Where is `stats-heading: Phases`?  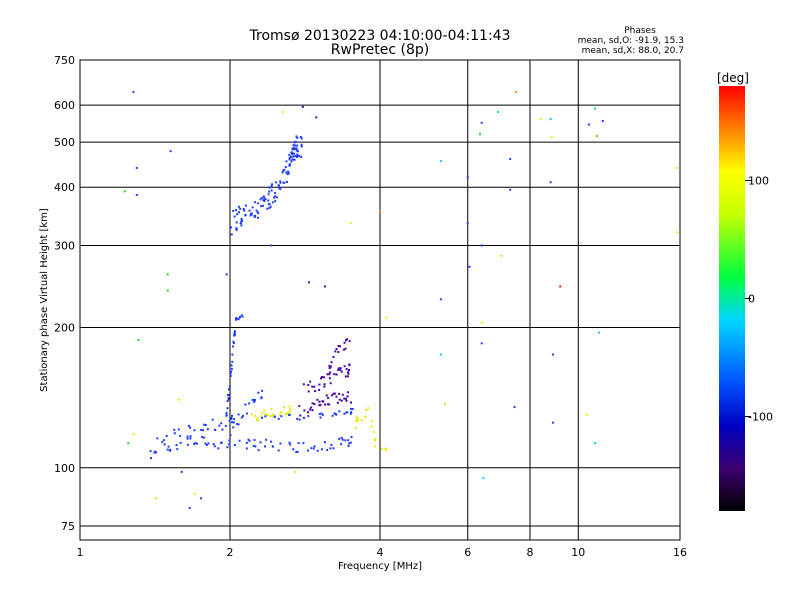
stats-heading: Phases is located at coordinates (640, 31).